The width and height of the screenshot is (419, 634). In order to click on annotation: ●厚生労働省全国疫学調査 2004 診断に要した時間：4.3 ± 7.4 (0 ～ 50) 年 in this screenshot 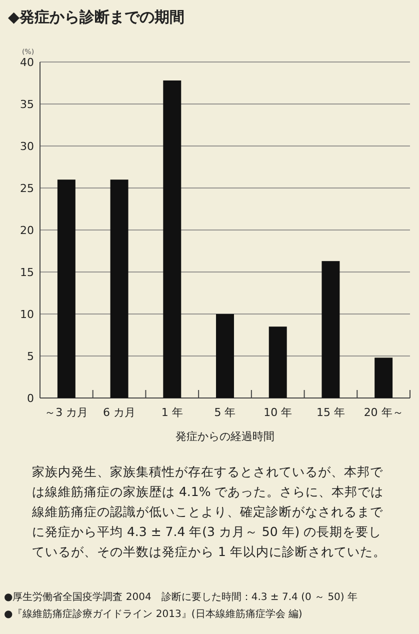, I will do `click(181, 597)`.